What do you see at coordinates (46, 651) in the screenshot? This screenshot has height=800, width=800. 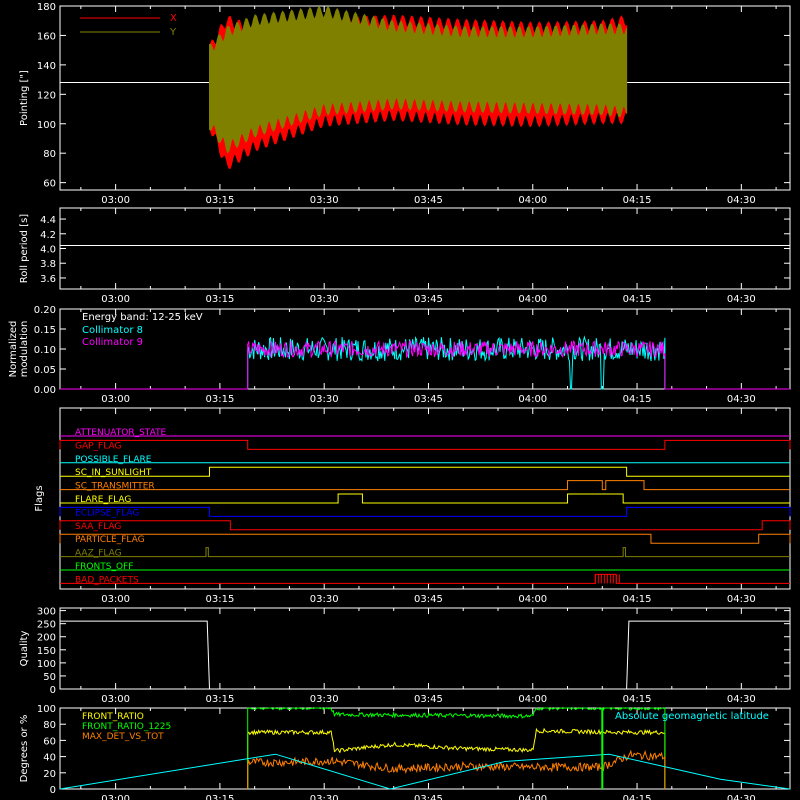 I see `y-tick-label: 150` at bounding box center [46, 651].